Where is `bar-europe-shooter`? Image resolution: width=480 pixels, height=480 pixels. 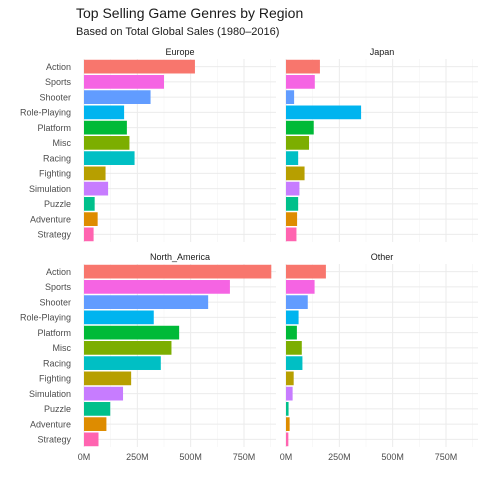 bar-europe-shooter is located at coordinates (117, 97).